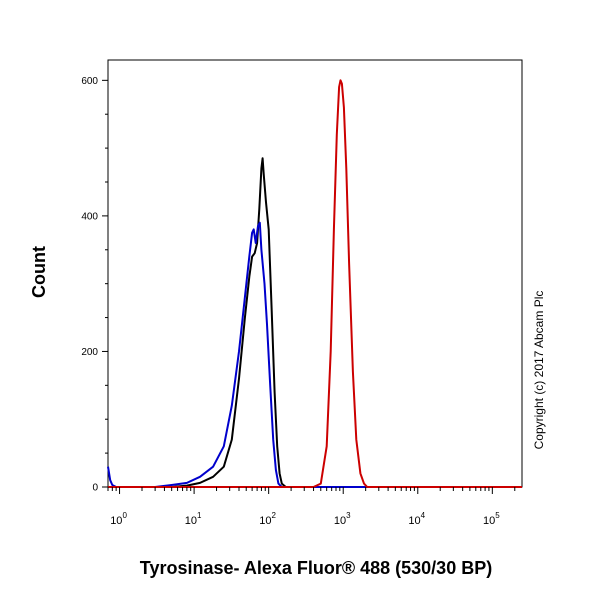 The image size is (600, 600). I want to click on x-tick-label: 10⁴, so click(416, 519).